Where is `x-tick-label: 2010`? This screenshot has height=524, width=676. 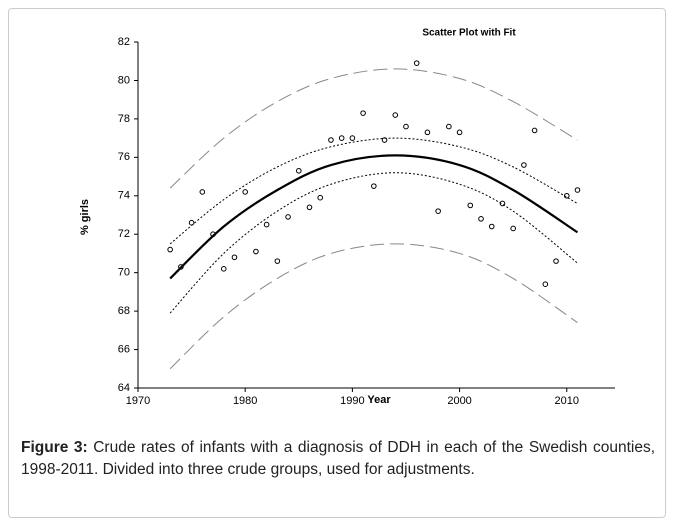 x-tick-label: 2010 is located at coordinates (567, 401).